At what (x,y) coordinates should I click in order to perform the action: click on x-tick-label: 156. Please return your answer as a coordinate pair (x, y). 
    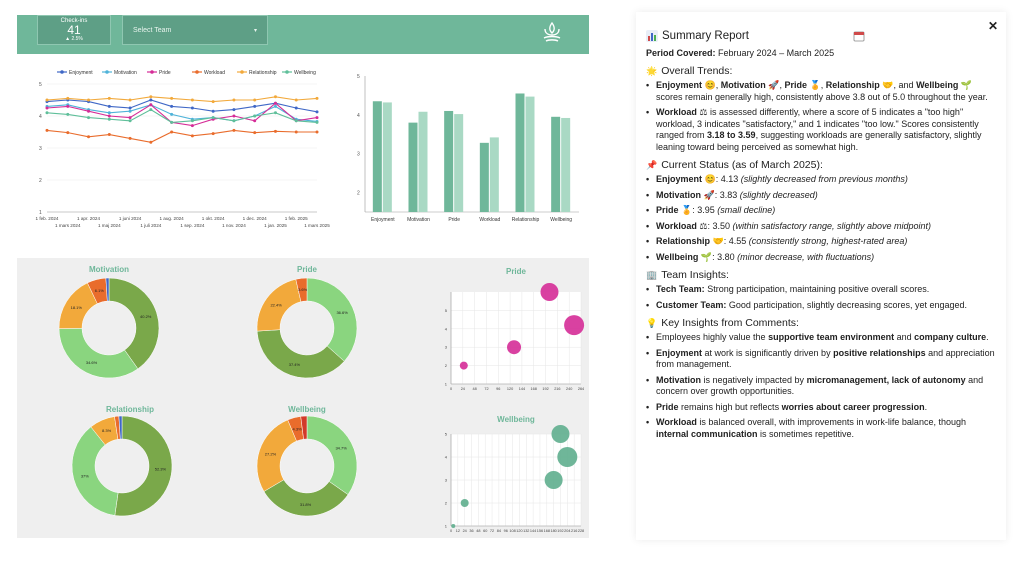
    Looking at the image, I should click on (540, 531).